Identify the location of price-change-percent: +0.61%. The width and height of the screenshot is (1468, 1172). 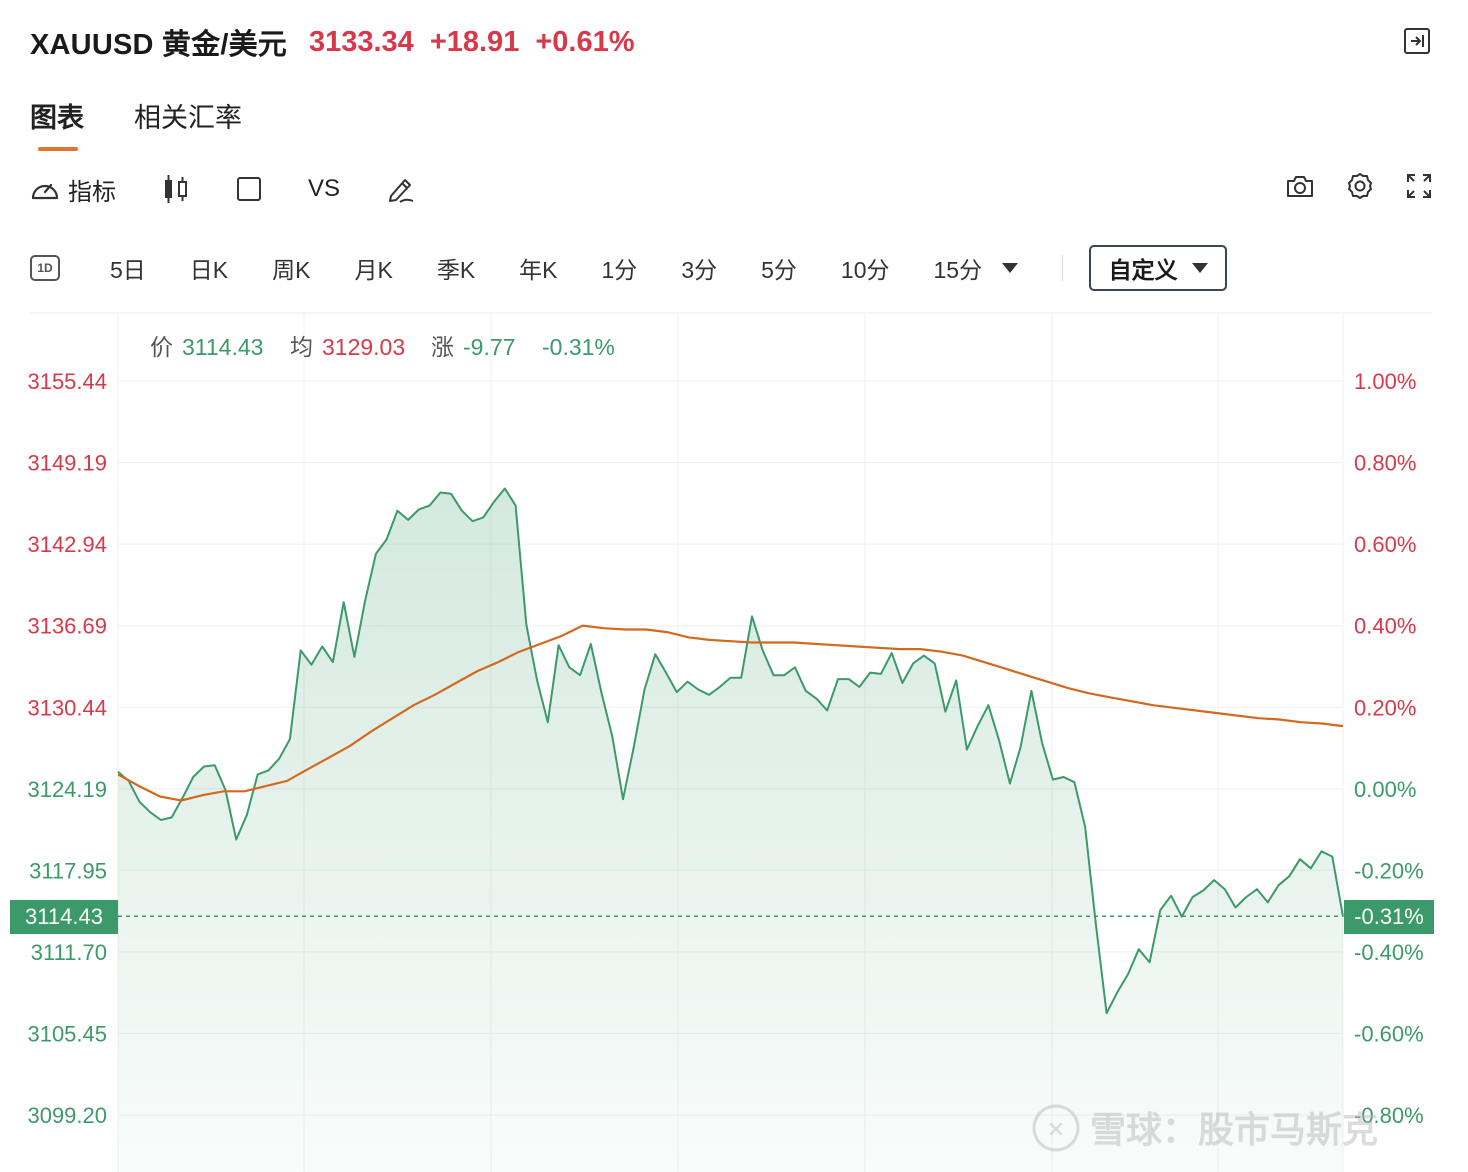
(585, 41).